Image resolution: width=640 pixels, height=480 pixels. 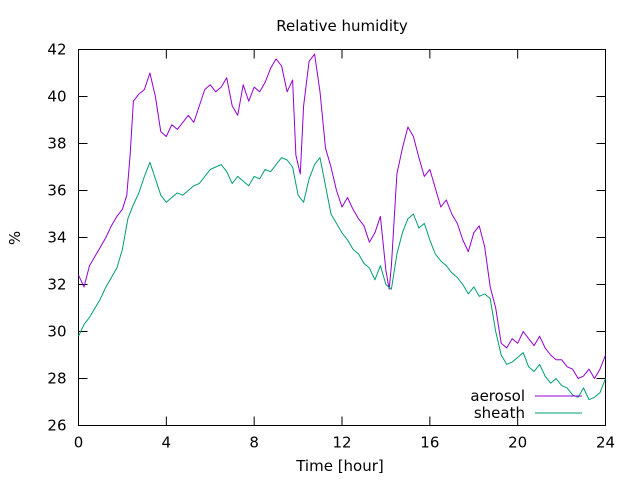 I want to click on x-tick-label: 12, so click(x=341, y=443).